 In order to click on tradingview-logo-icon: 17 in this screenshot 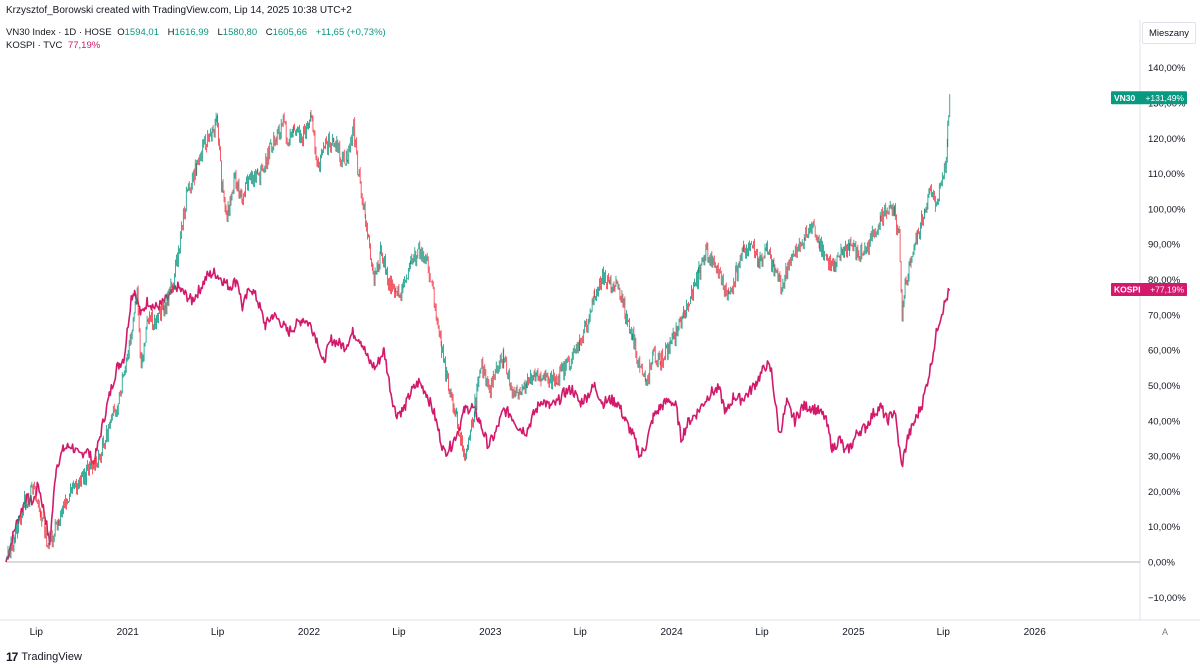, I will do `click(12, 657)`.